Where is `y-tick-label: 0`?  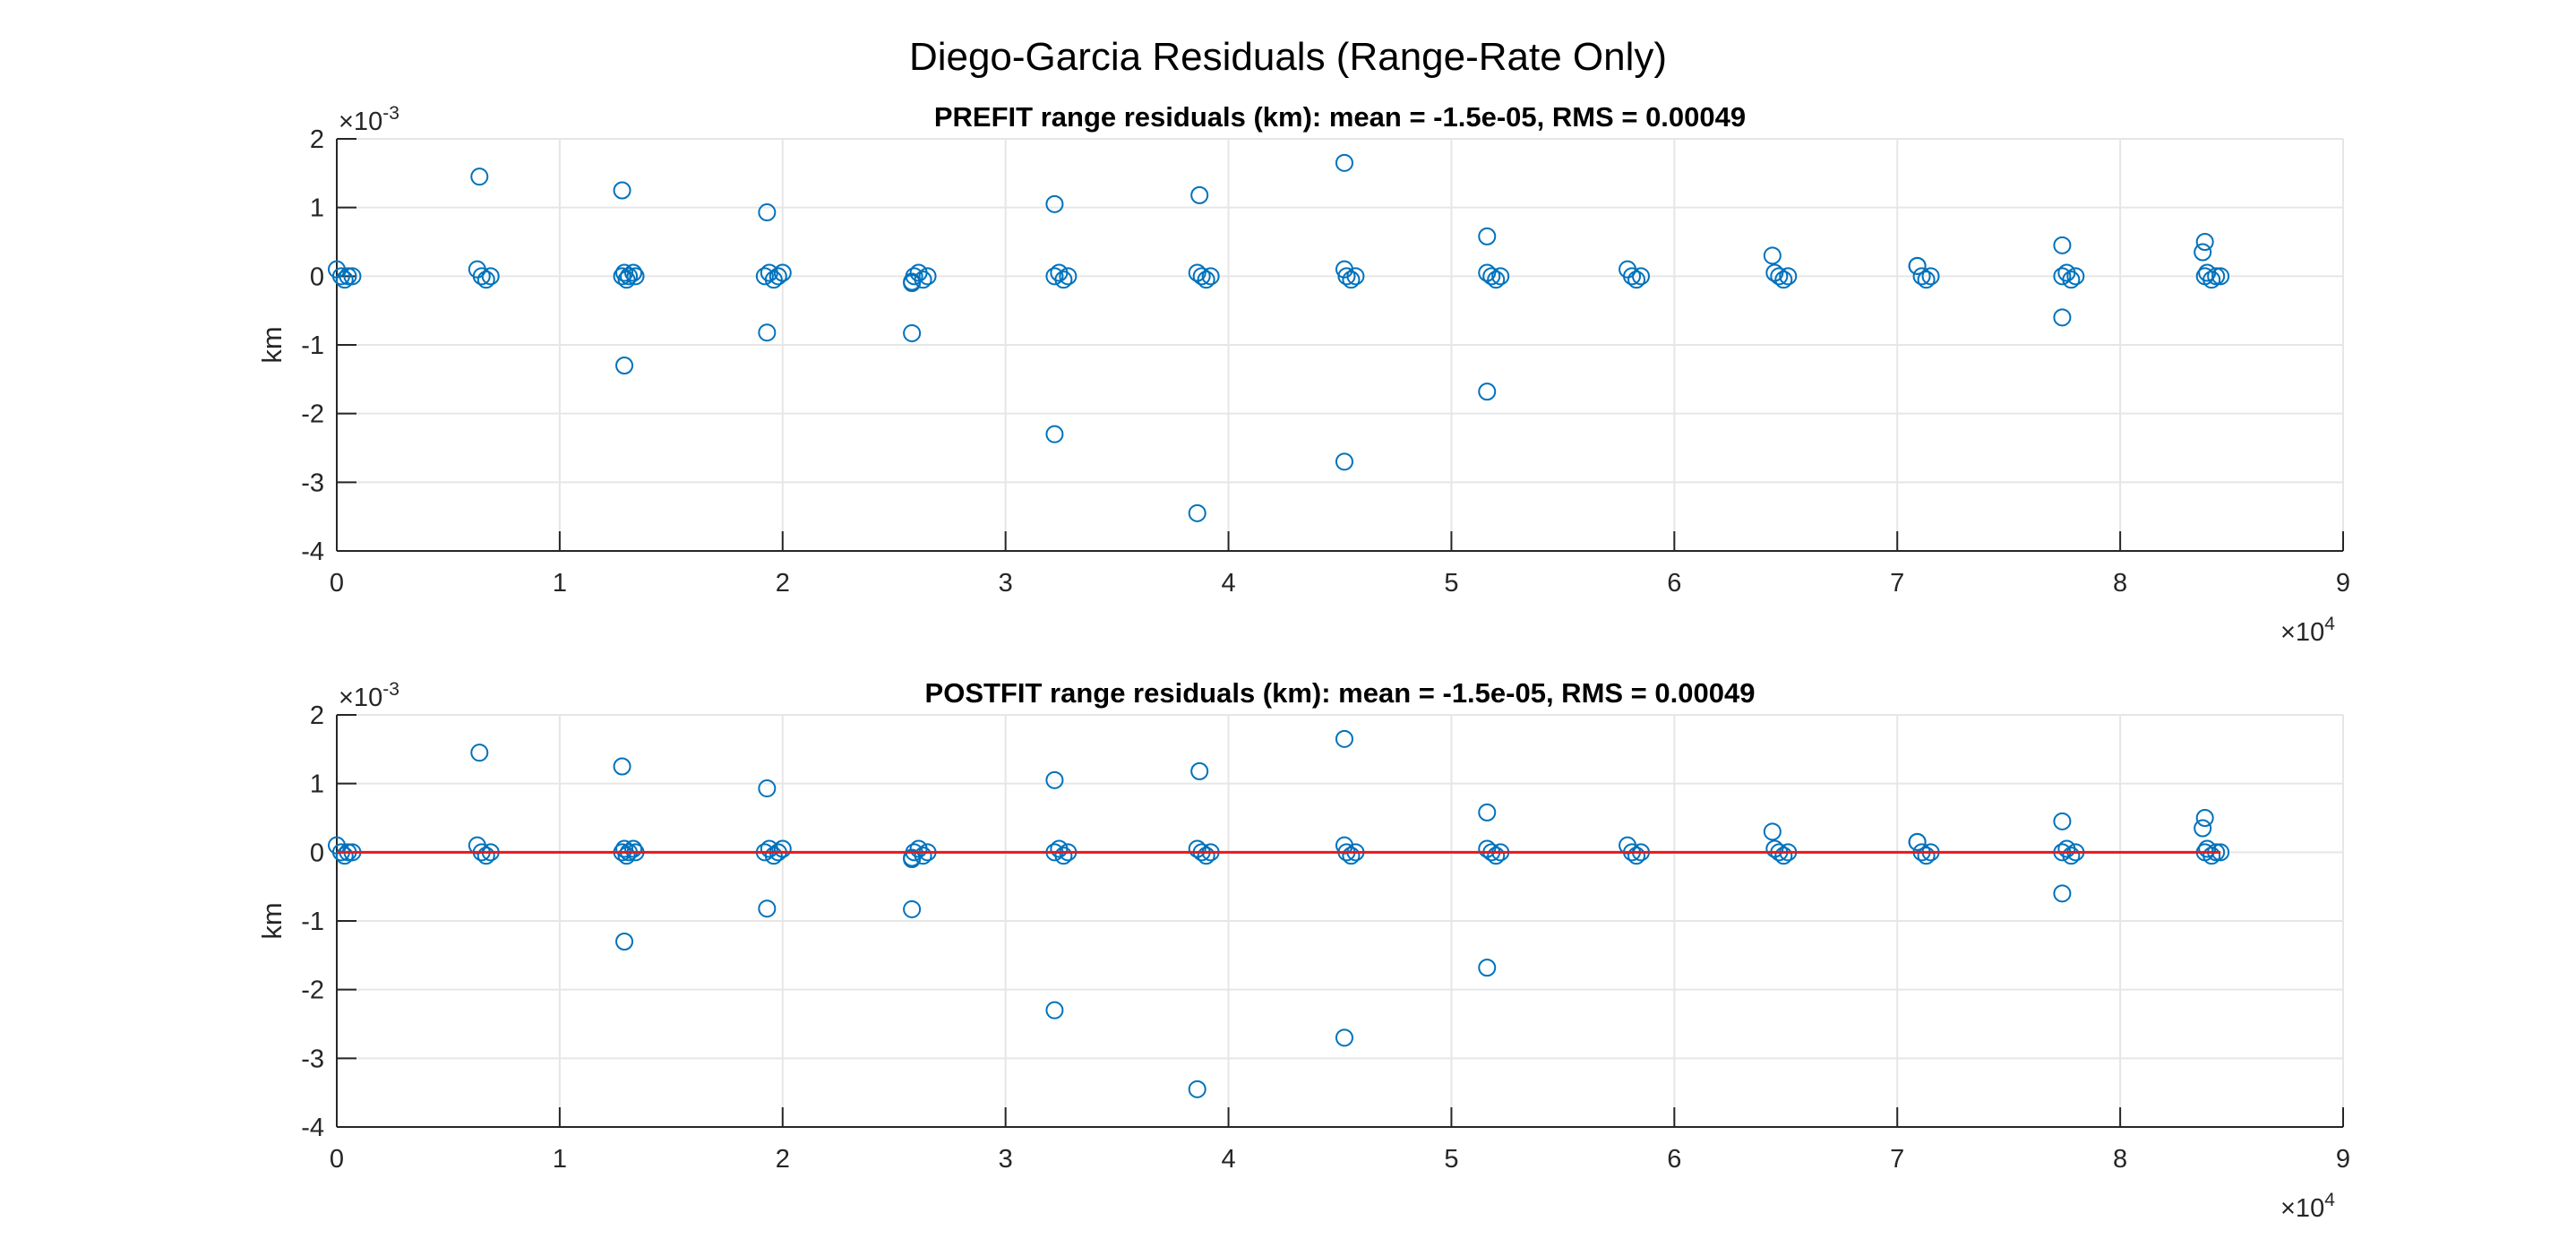 y-tick-label: 0 is located at coordinates (317, 276).